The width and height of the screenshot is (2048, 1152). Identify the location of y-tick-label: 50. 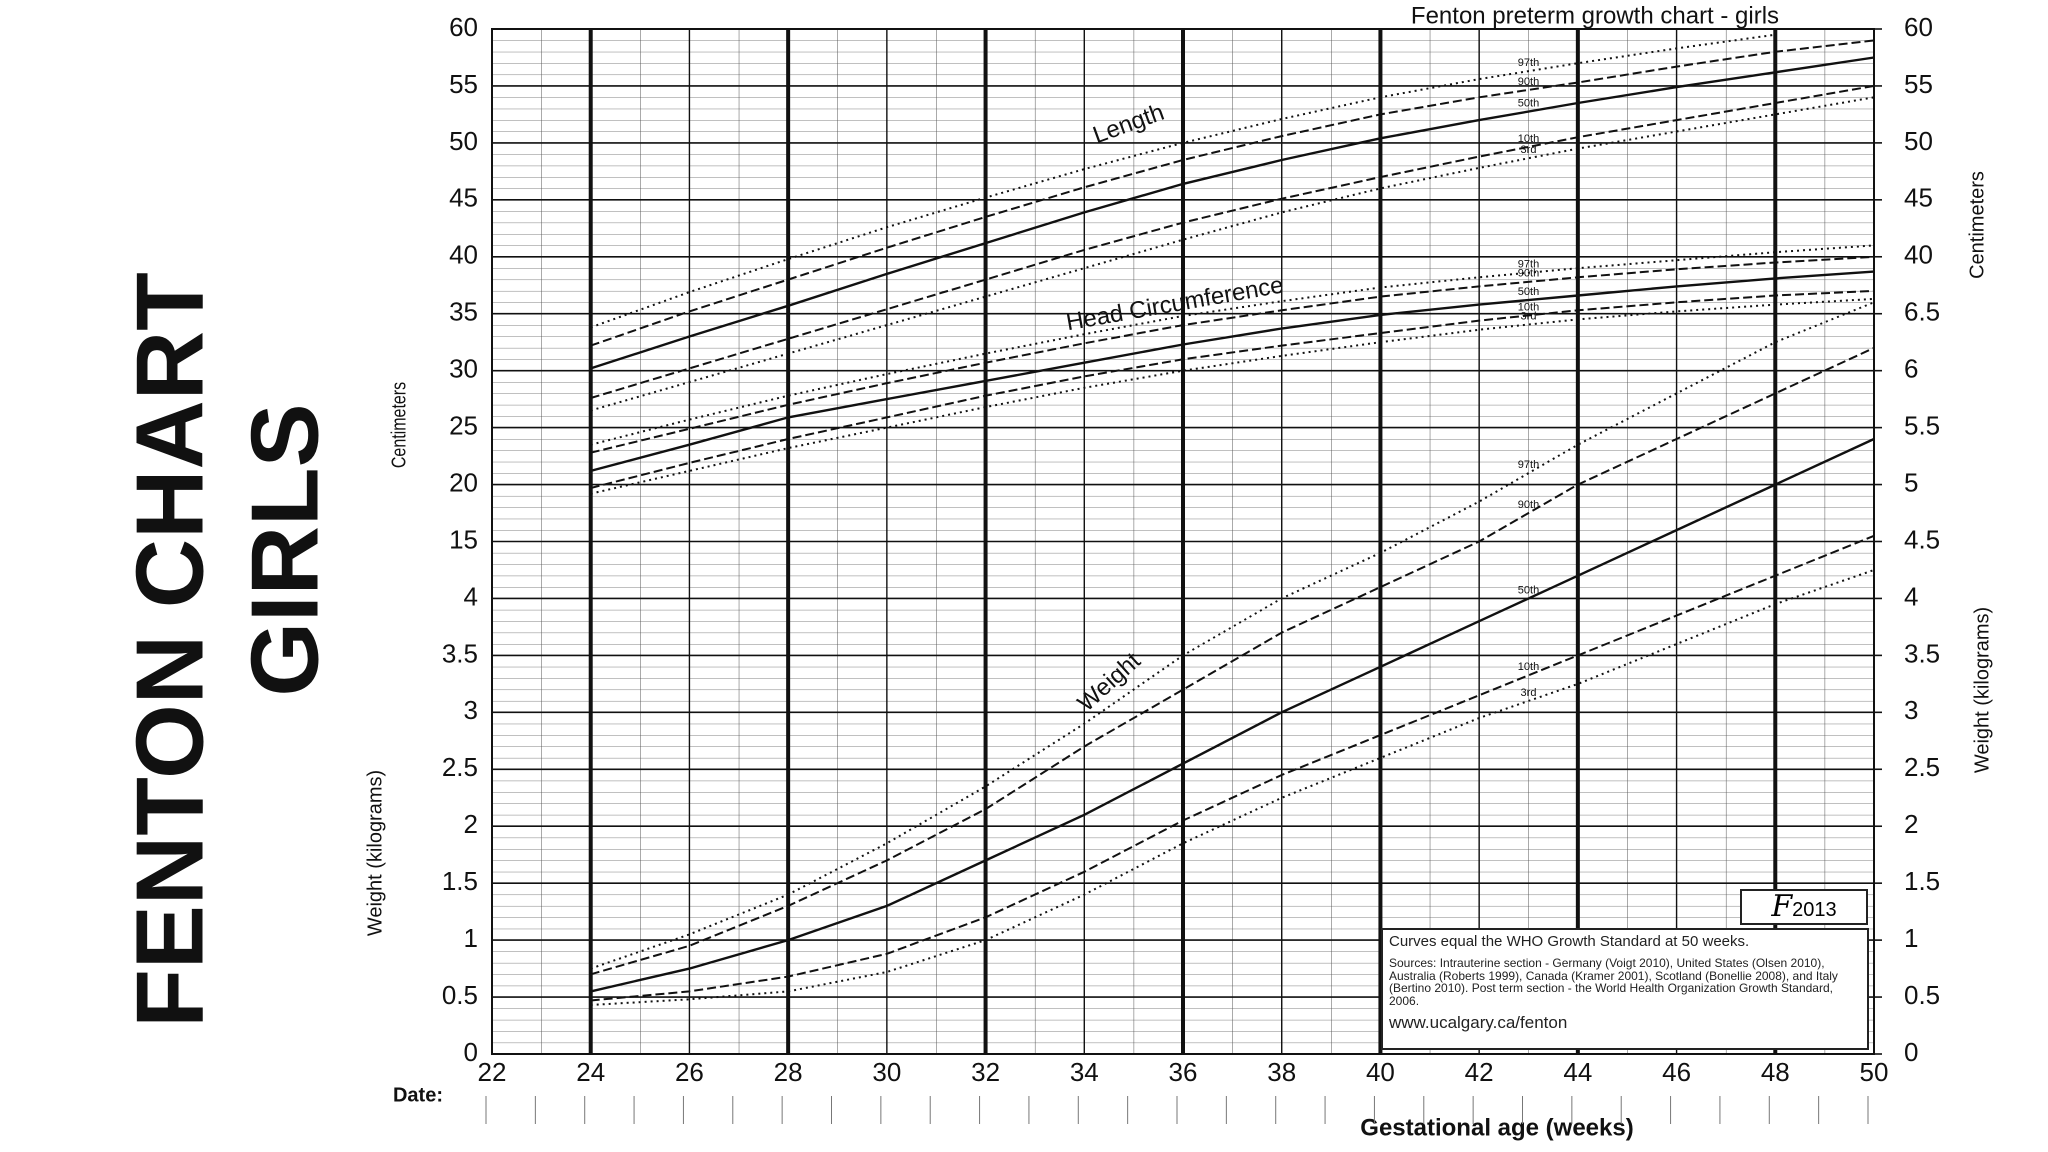
(463, 141).